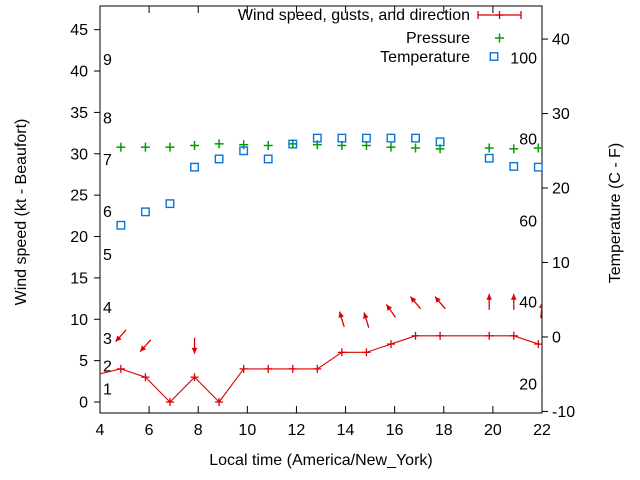 This screenshot has width=640, height=480. What do you see at coordinates (528, 384) in the screenshot?
I see `inner-right-label: 20` at bounding box center [528, 384].